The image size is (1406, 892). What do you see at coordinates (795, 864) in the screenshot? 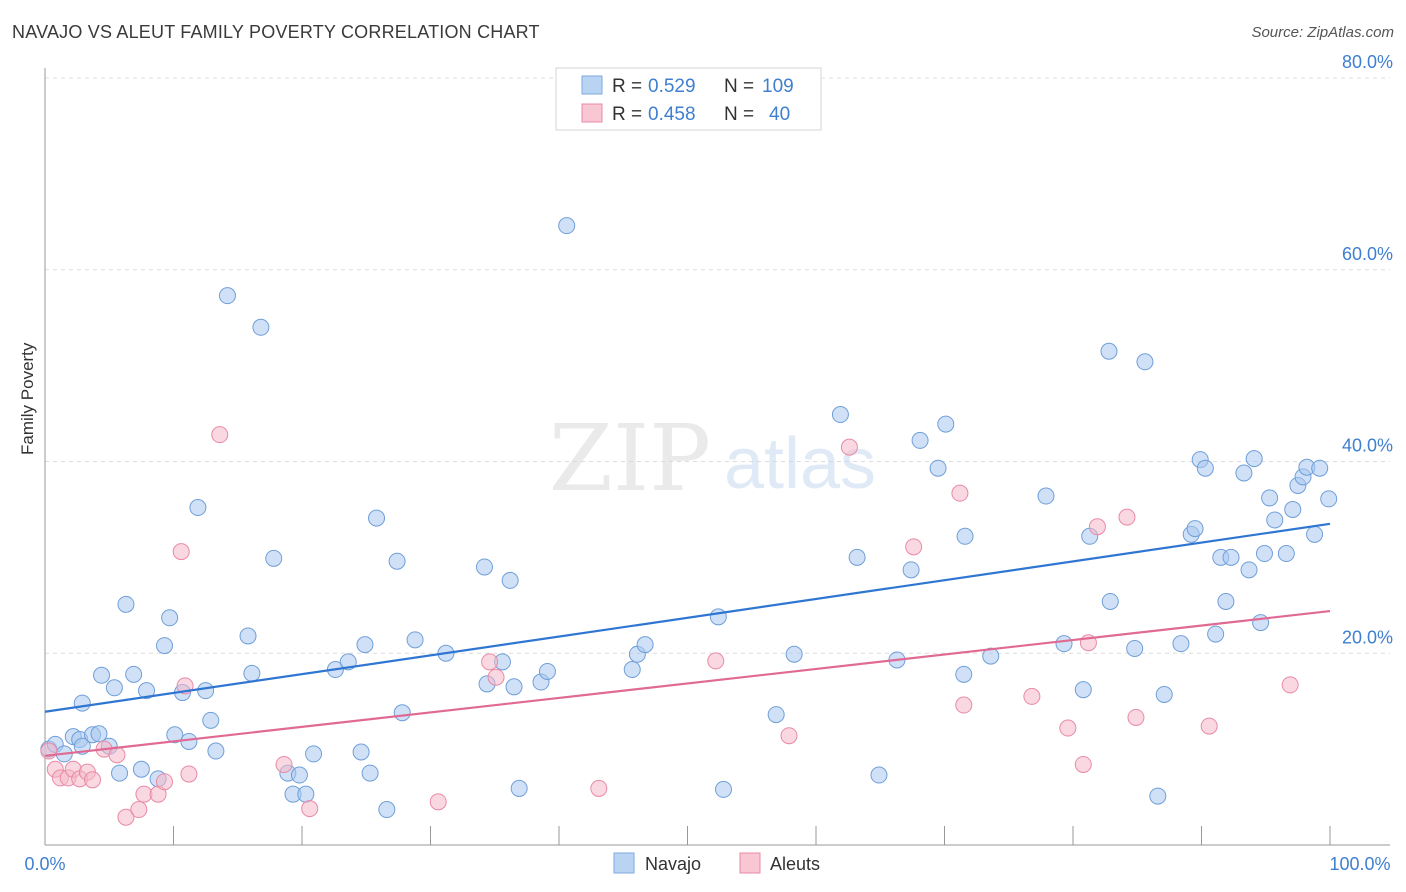
I see `legend-aleut-label: Aleuts` at bounding box center [795, 864].